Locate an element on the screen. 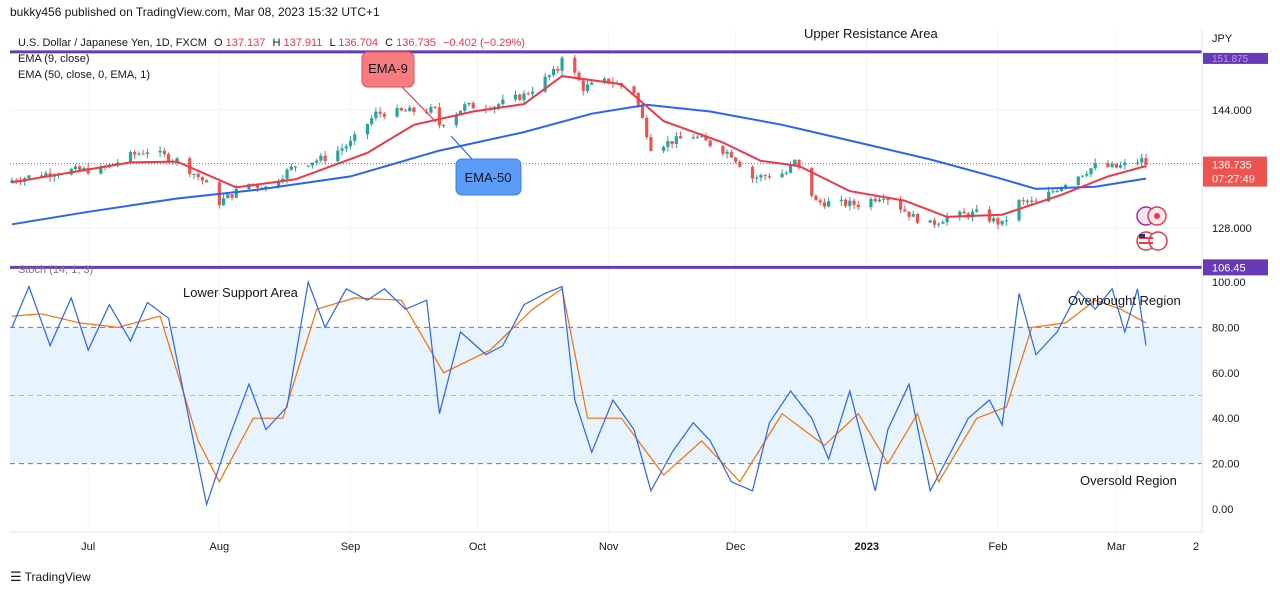  bar-countdown: 07:27:49 is located at coordinates (1233, 180).